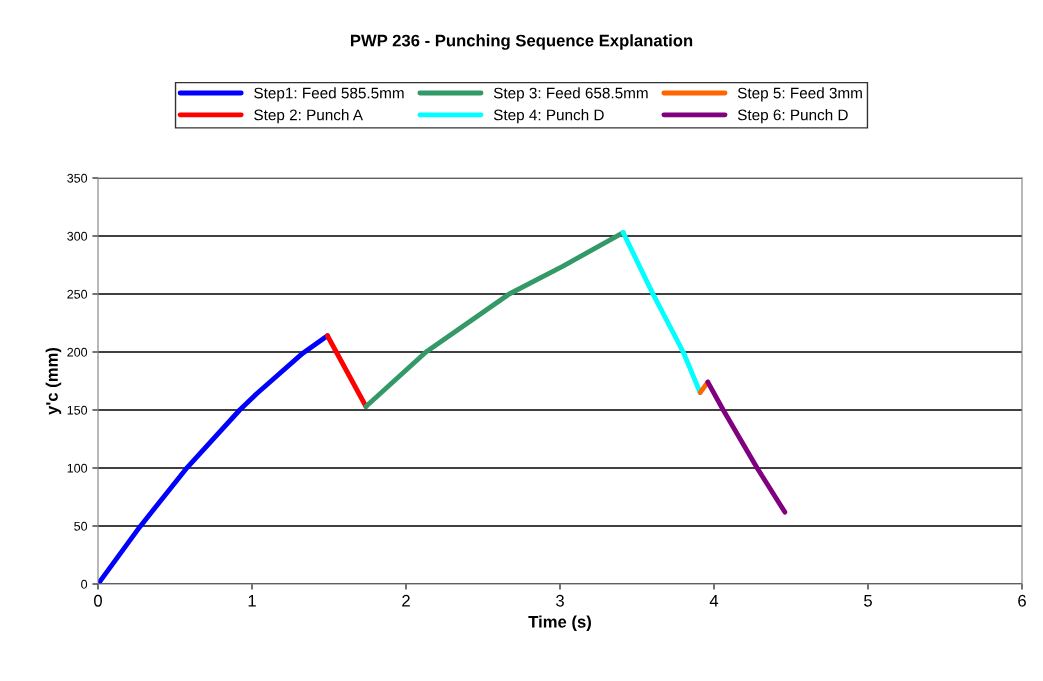  Describe the element at coordinates (77, 236) in the screenshot. I see `y-tick-label: 300` at that location.